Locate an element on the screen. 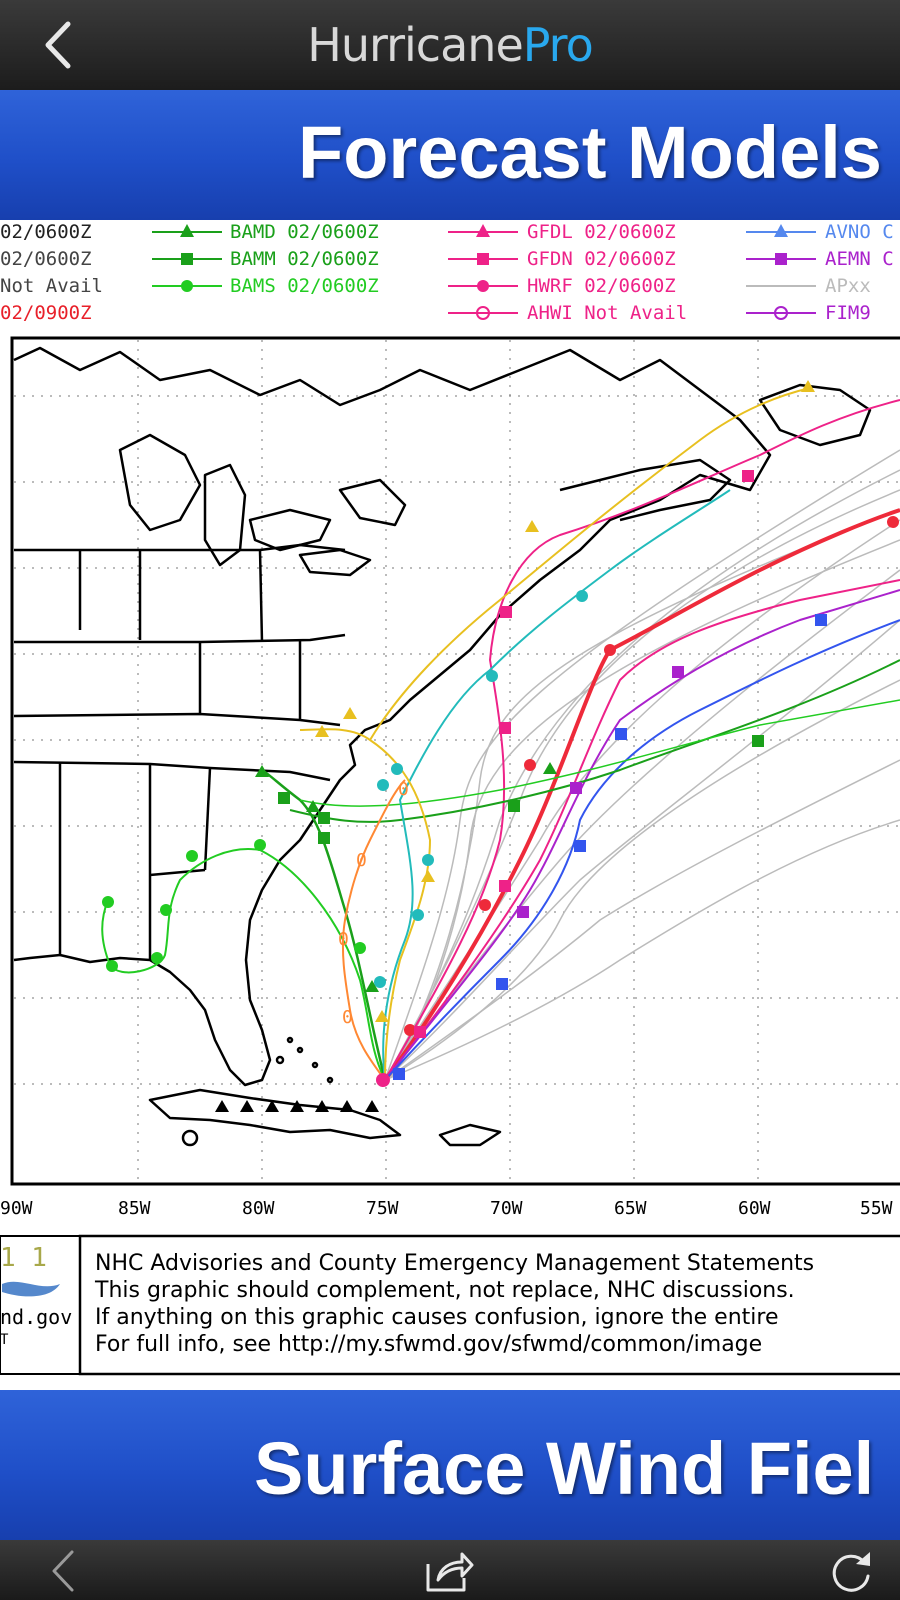  legend-hwrf: HWRF 02/0600Z is located at coordinates (601, 286).